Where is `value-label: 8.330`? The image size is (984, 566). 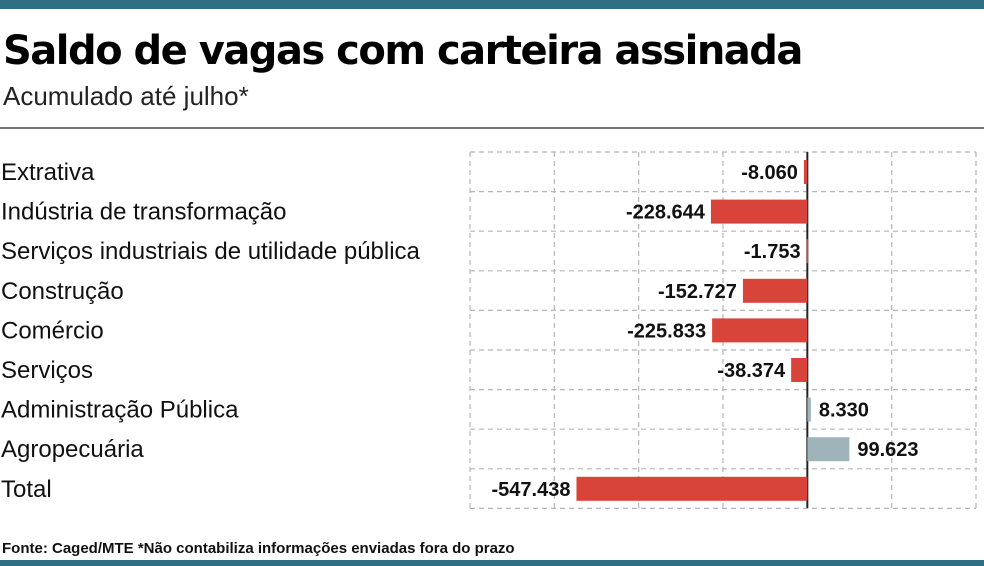
value-label: 8.330 is located at coordinates (844, 411).